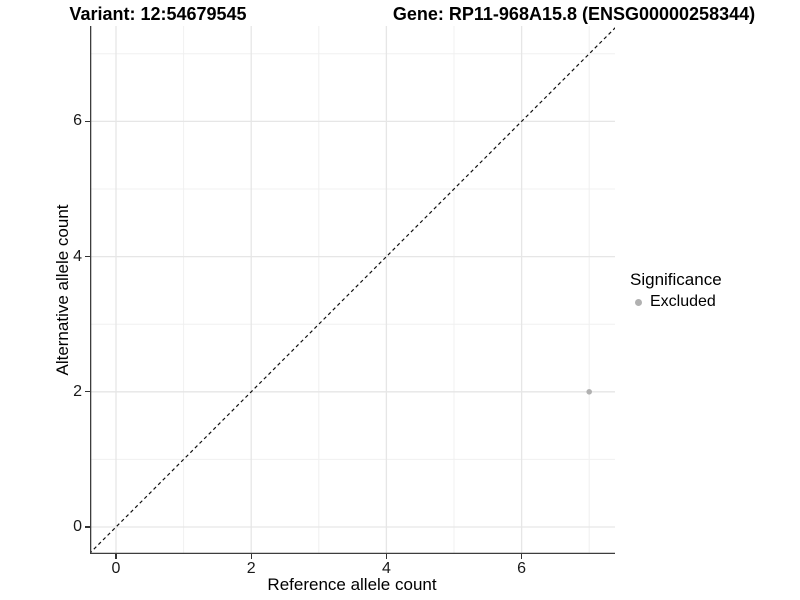  I want to click on legend-title: Significance, so click(676, 279).